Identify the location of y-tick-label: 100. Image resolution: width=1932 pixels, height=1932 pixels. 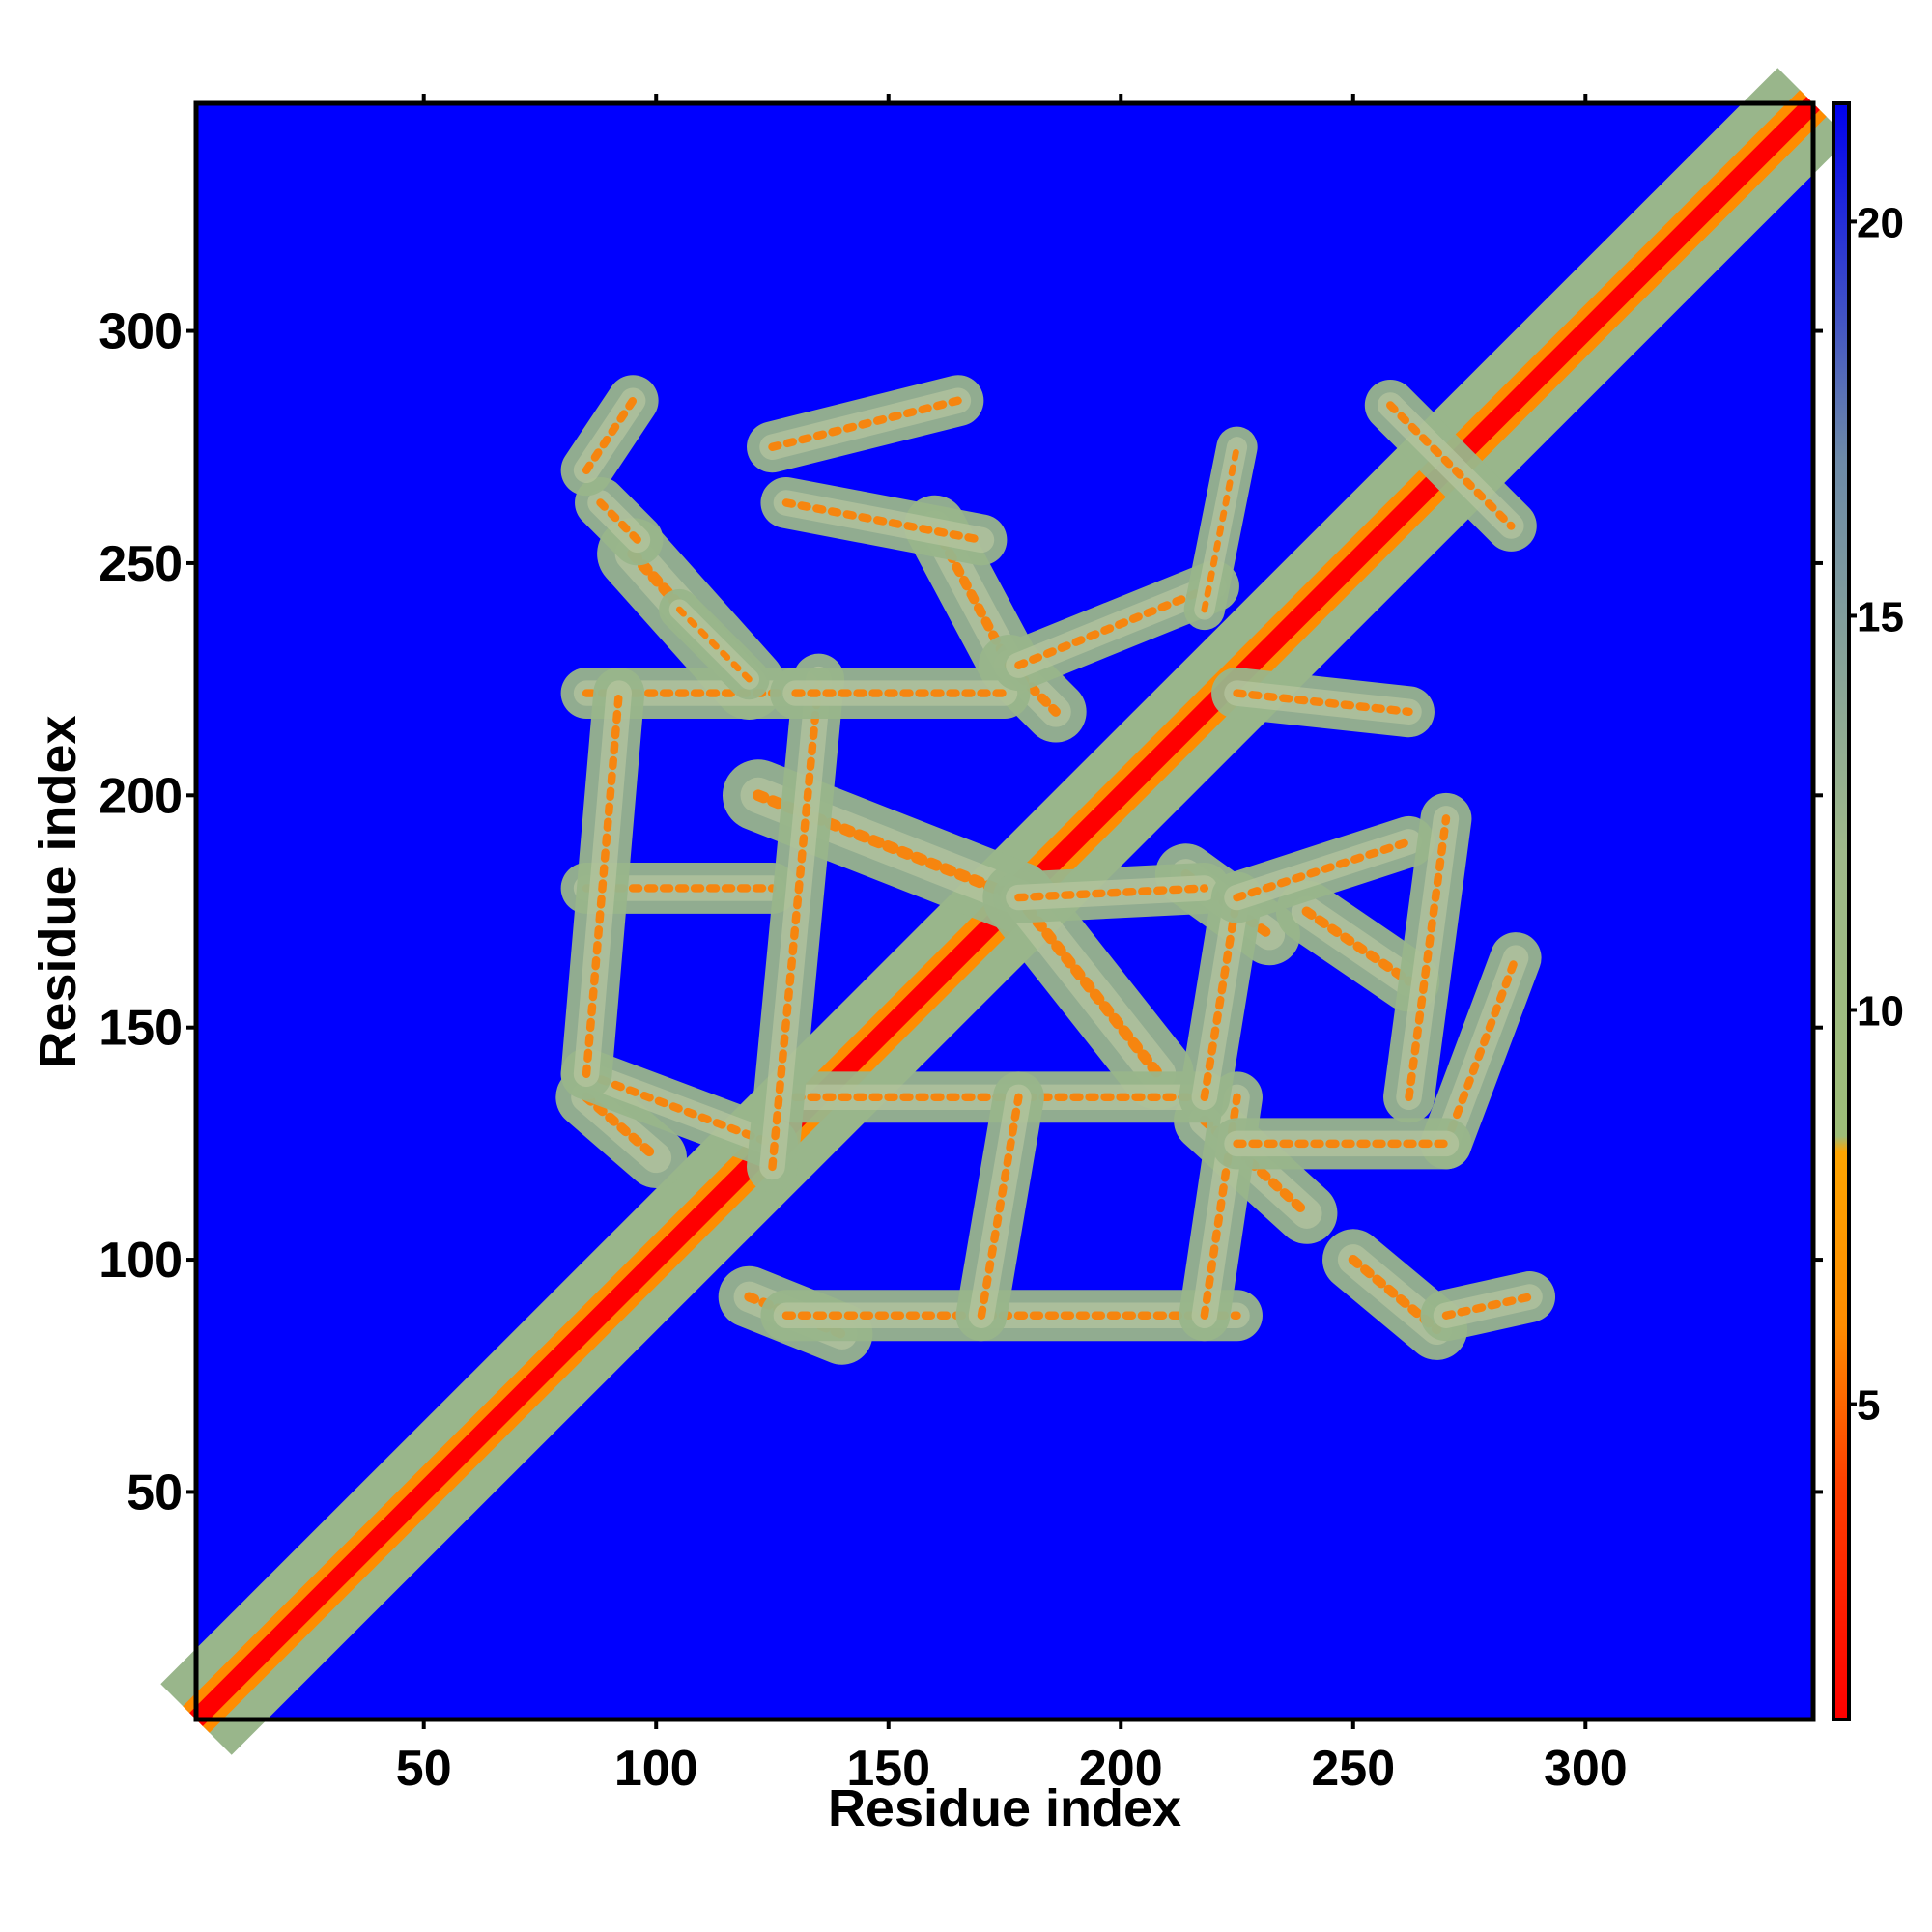
(141, 1261).